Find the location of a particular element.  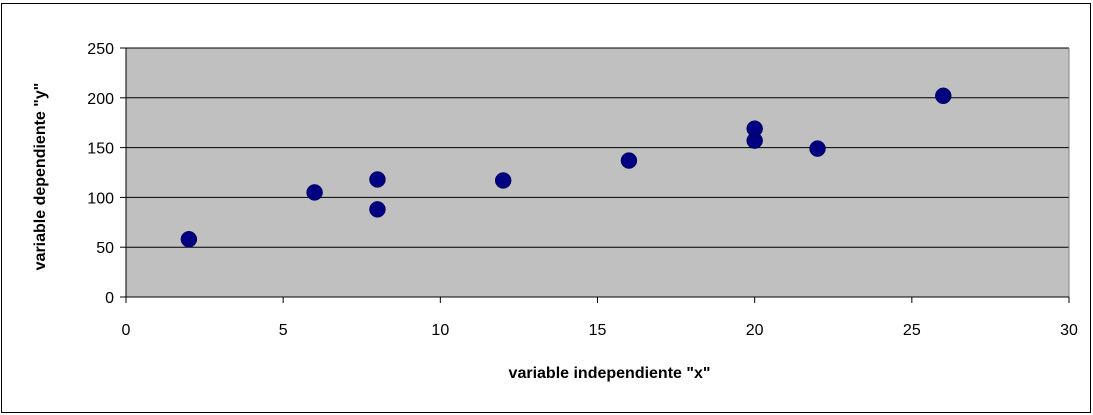

x-tick-label: 20 is located at coordinates (755, 330).